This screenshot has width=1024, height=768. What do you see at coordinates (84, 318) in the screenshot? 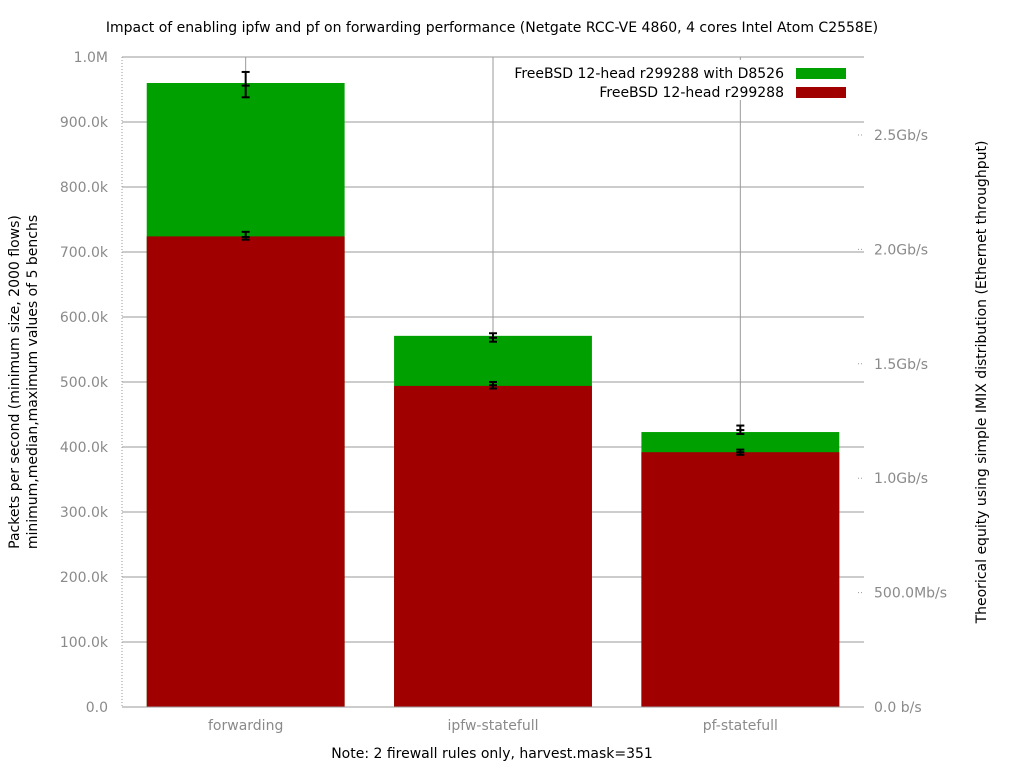
I see `y-tick-label: 600.0k` at bounding box center [84, 318].